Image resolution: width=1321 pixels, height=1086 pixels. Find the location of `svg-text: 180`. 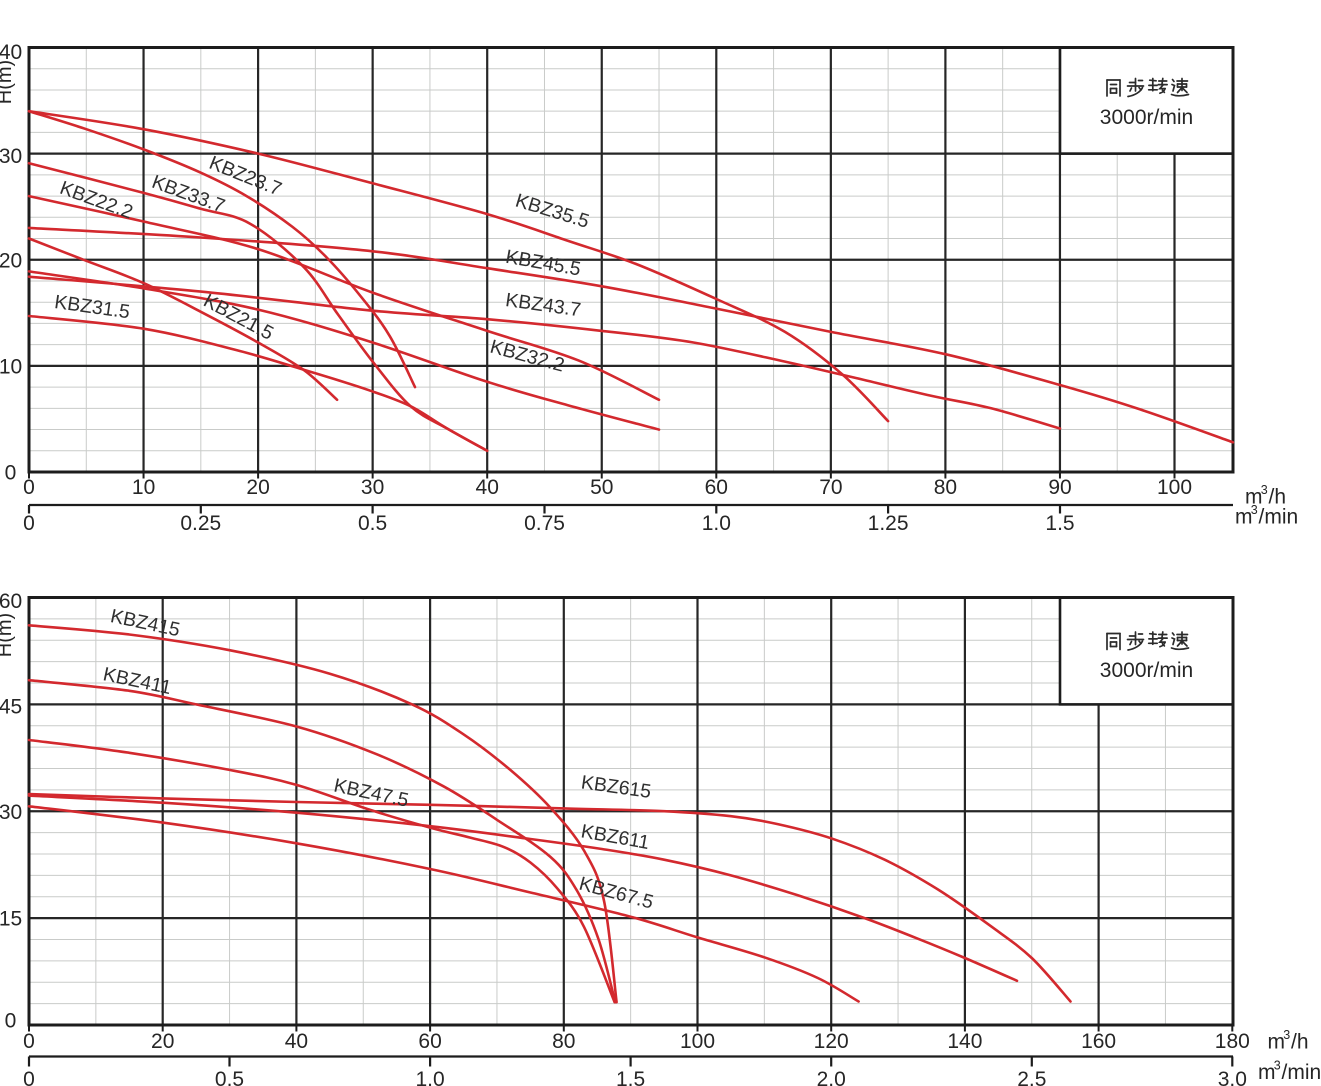

svg-text: 180 is located at coordinates (1232, 1041).